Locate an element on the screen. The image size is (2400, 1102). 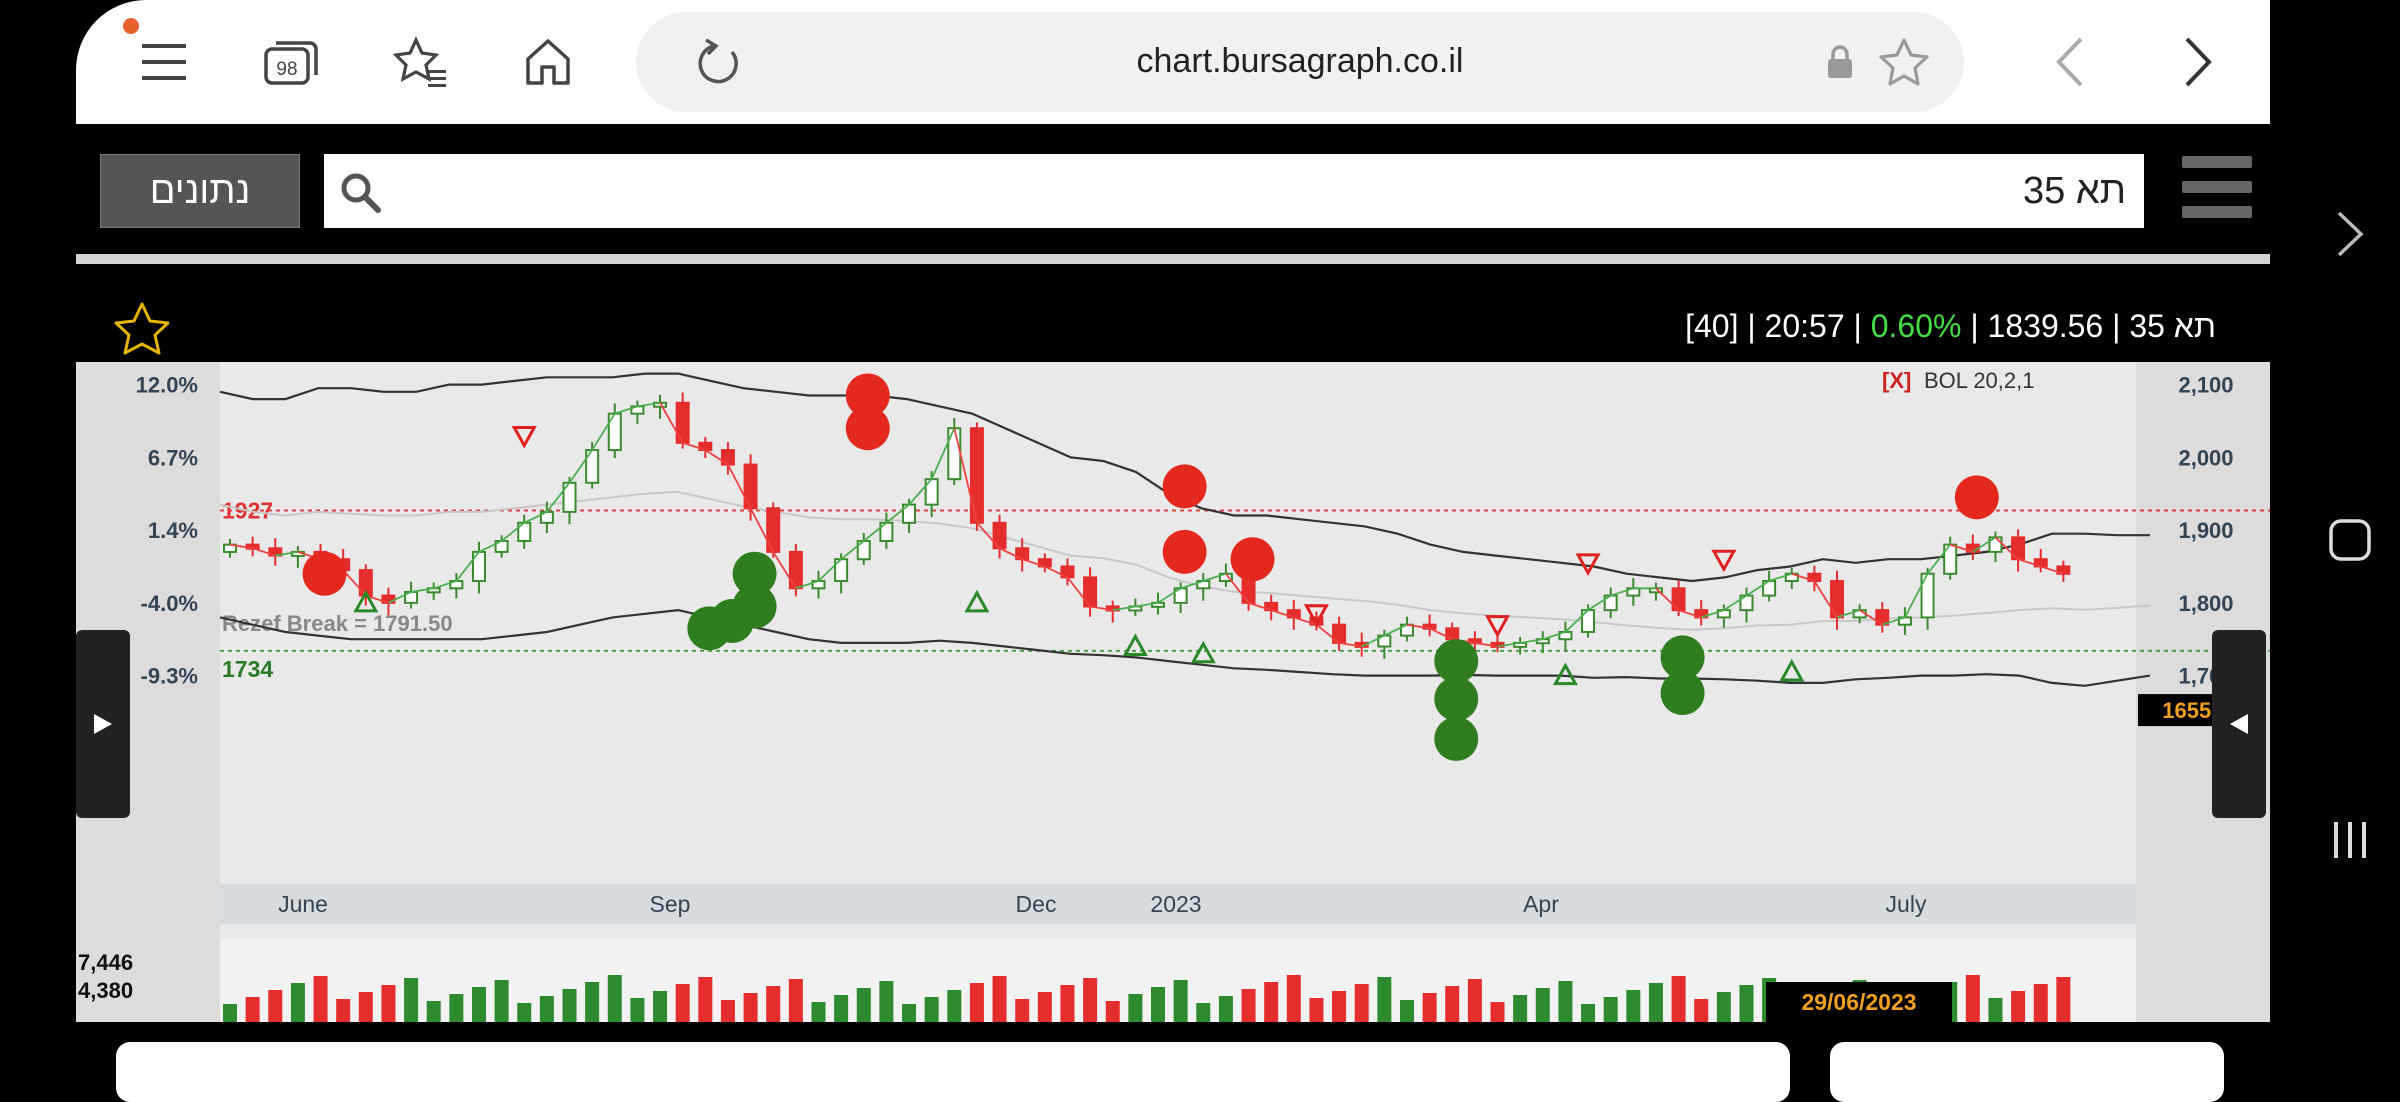
left-axis-label: 12.0% is located at coordinates (167, 385).